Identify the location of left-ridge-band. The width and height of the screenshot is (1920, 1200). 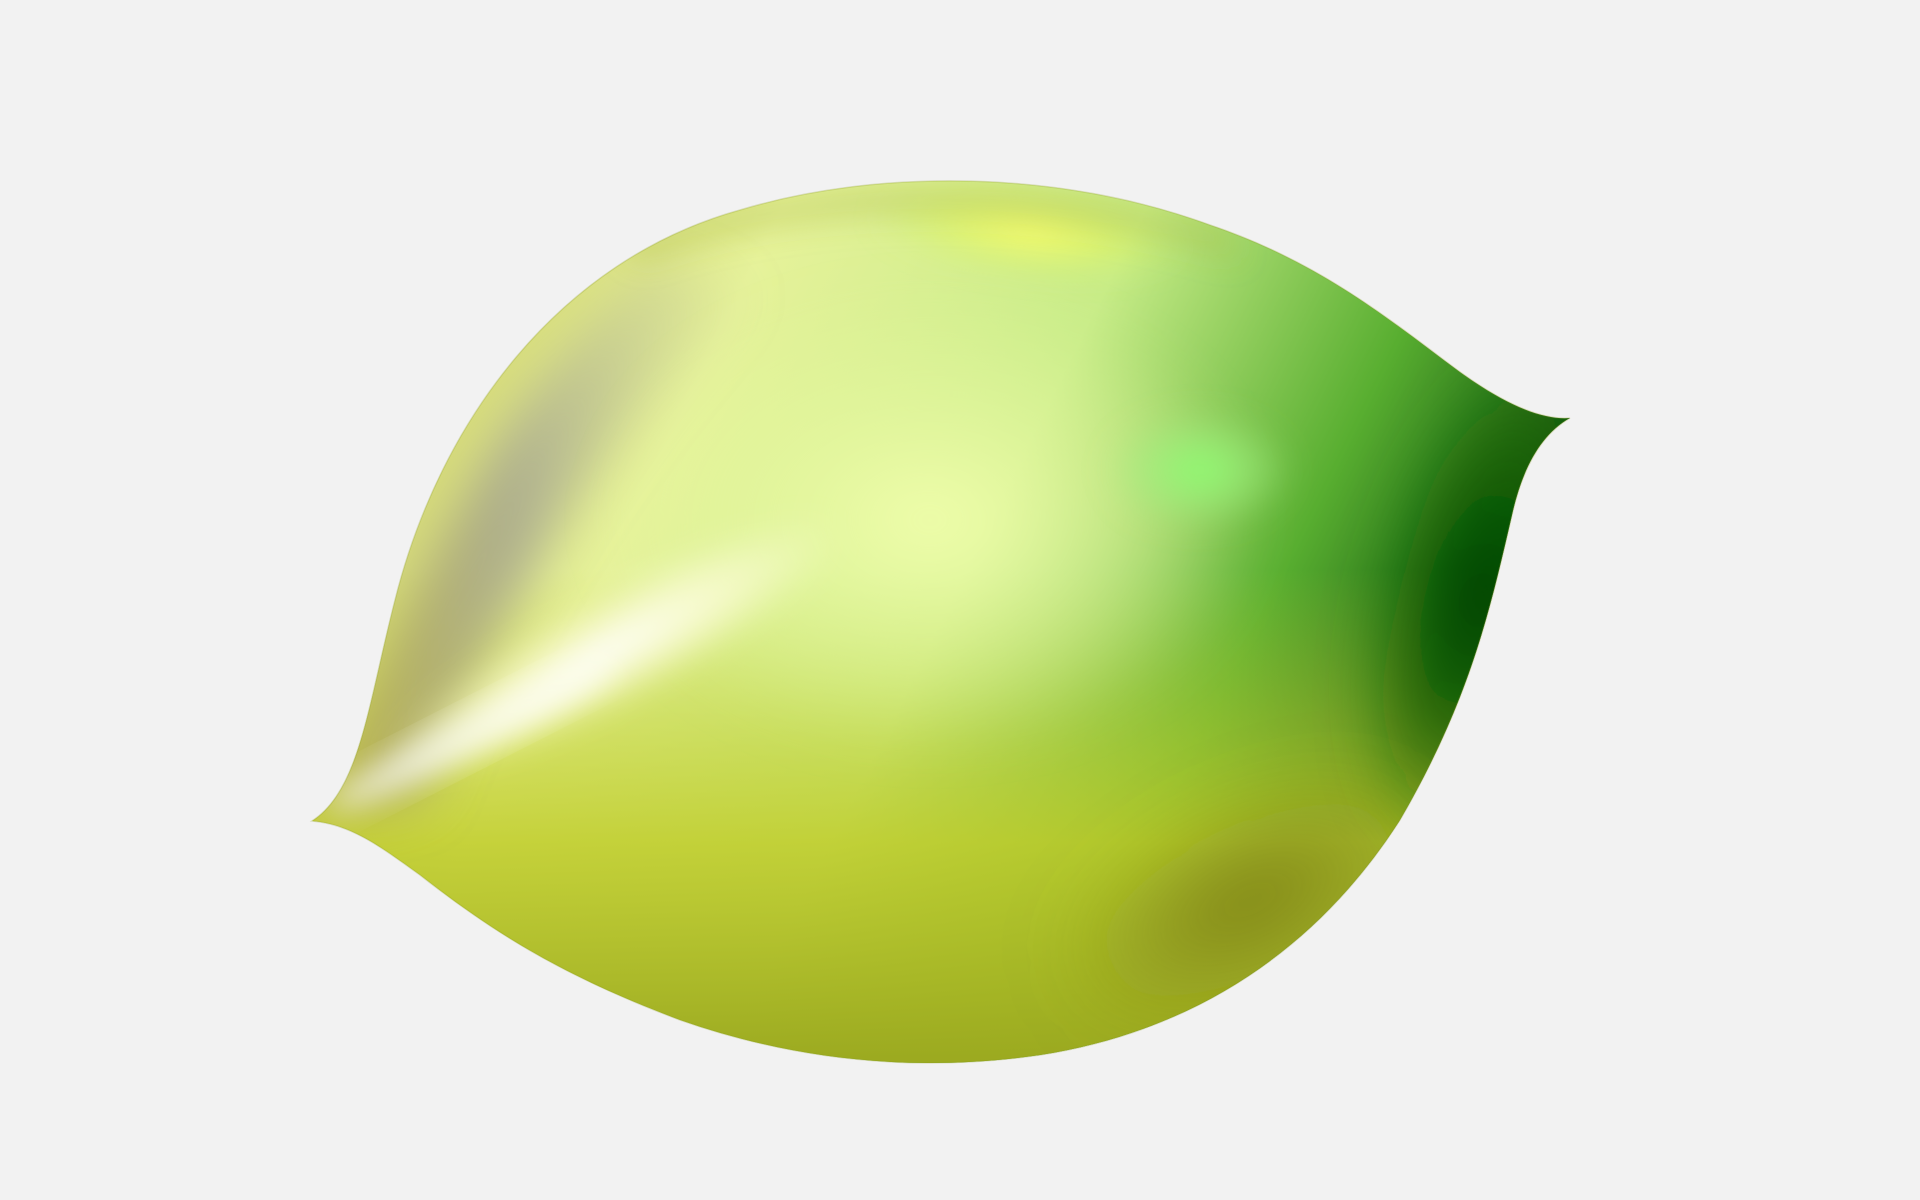
(536, 540).